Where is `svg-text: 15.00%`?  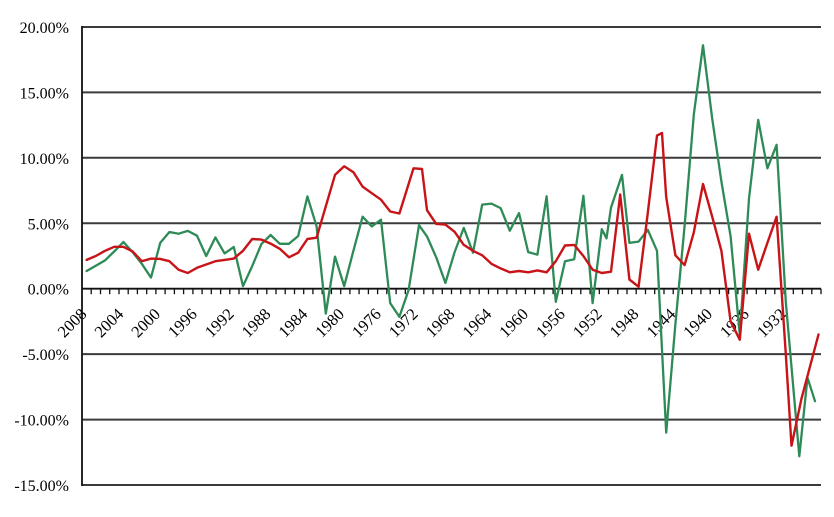 svg-text: 15.00% is located at coordinates (44, 93).